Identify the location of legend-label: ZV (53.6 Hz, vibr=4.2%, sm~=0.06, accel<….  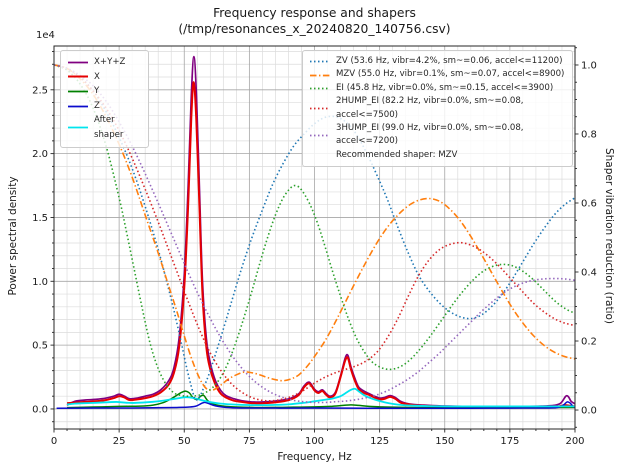
(449, 61).